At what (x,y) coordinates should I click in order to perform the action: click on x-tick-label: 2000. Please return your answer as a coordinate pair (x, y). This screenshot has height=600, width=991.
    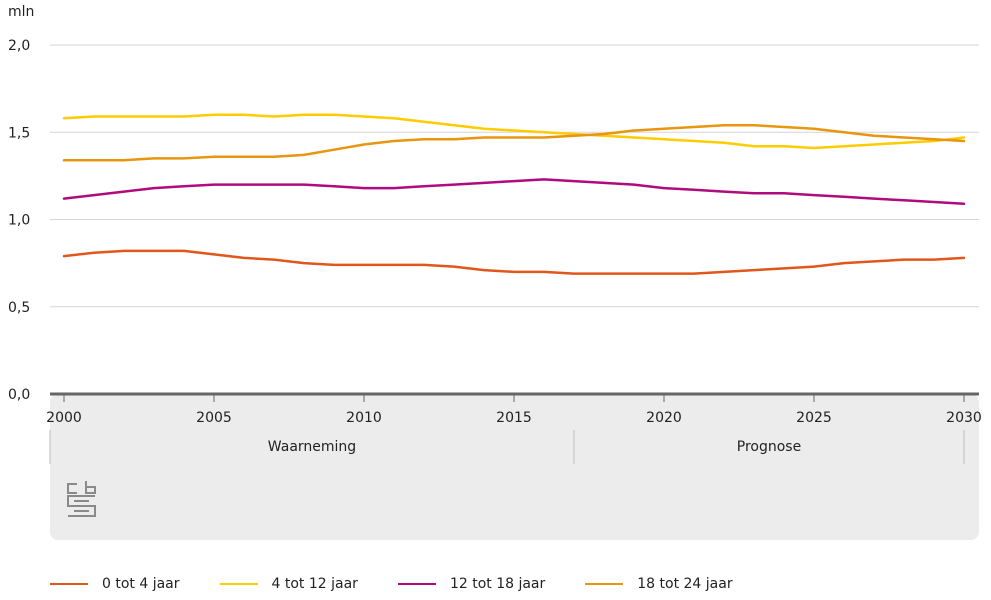
    Looking at the image, I should click on (64, 418).